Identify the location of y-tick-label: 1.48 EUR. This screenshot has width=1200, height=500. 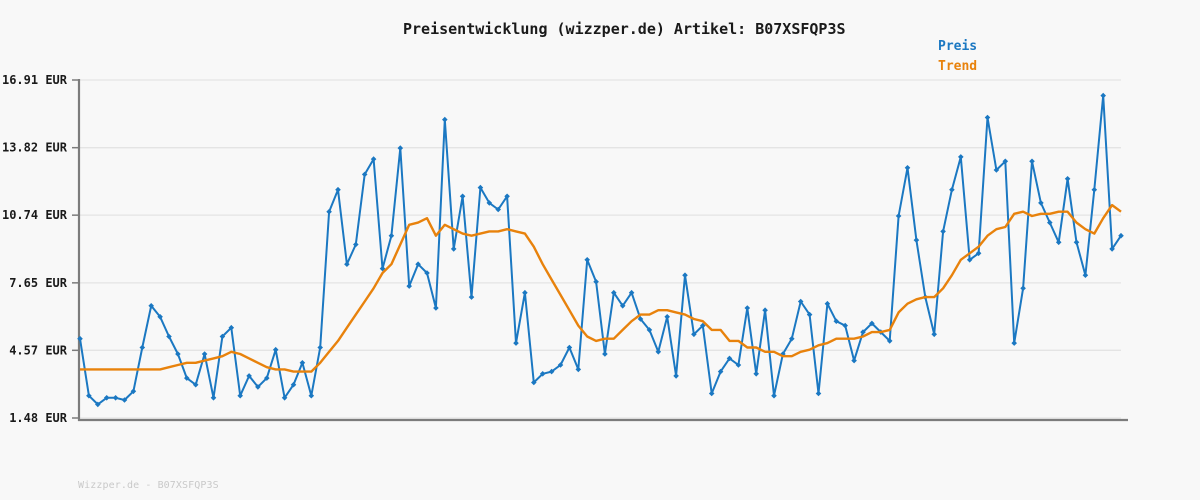
(38, 418).